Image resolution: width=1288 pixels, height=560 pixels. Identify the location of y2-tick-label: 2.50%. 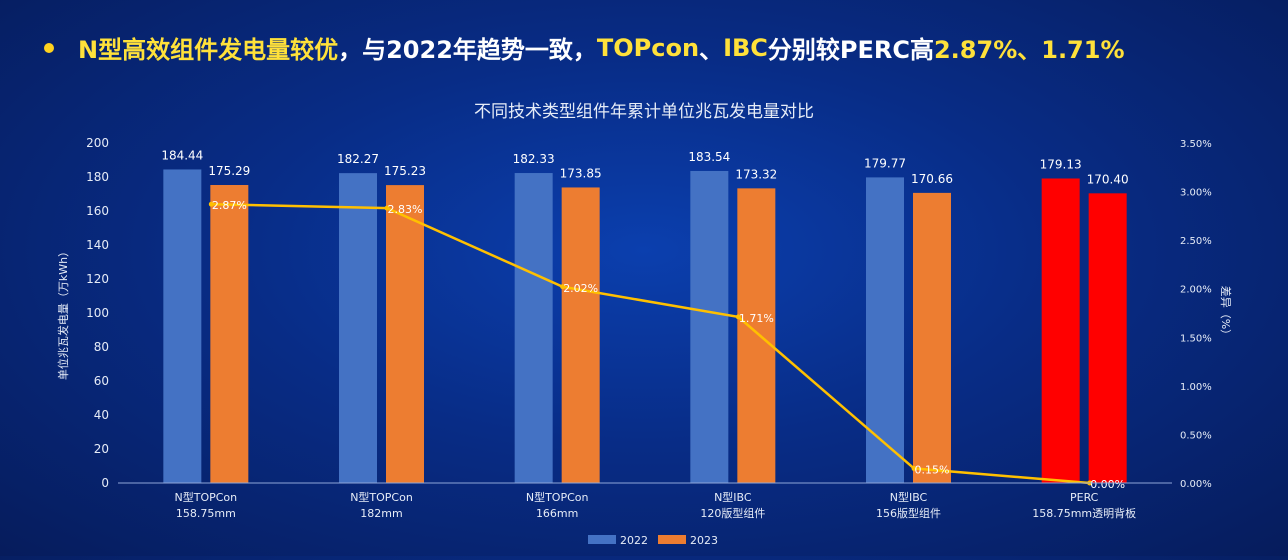
(1196, 241).